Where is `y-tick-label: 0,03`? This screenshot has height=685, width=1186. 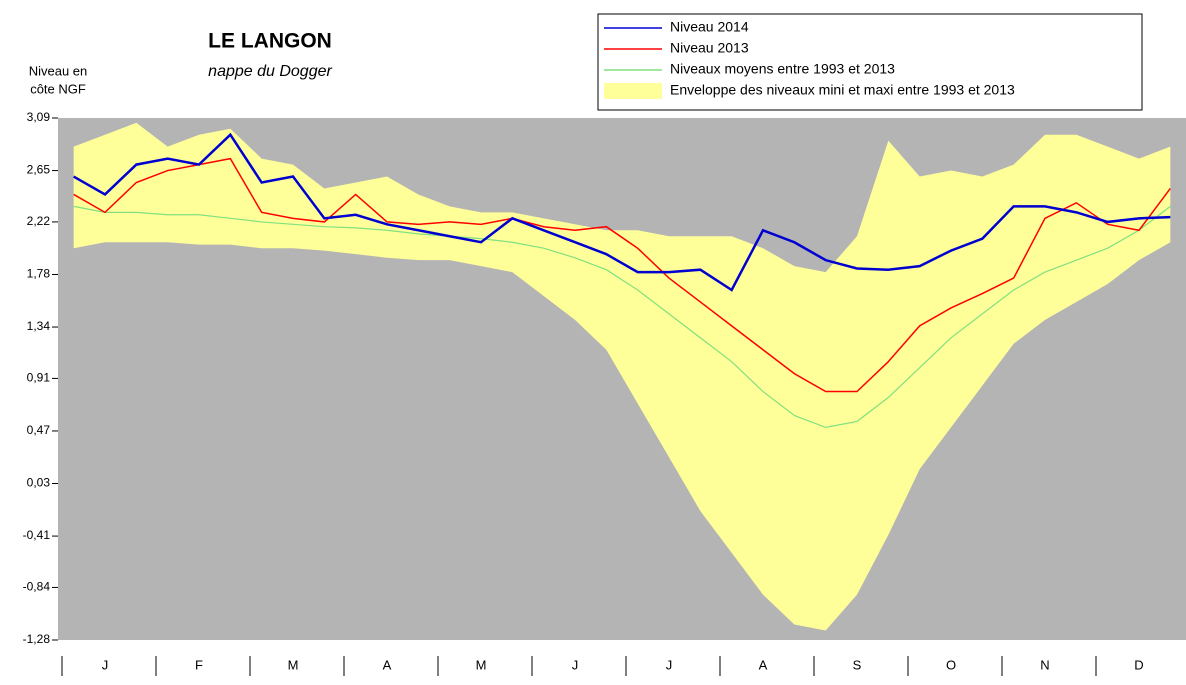 y-tick-label: 0,03 is located at coordinates (39, 483).